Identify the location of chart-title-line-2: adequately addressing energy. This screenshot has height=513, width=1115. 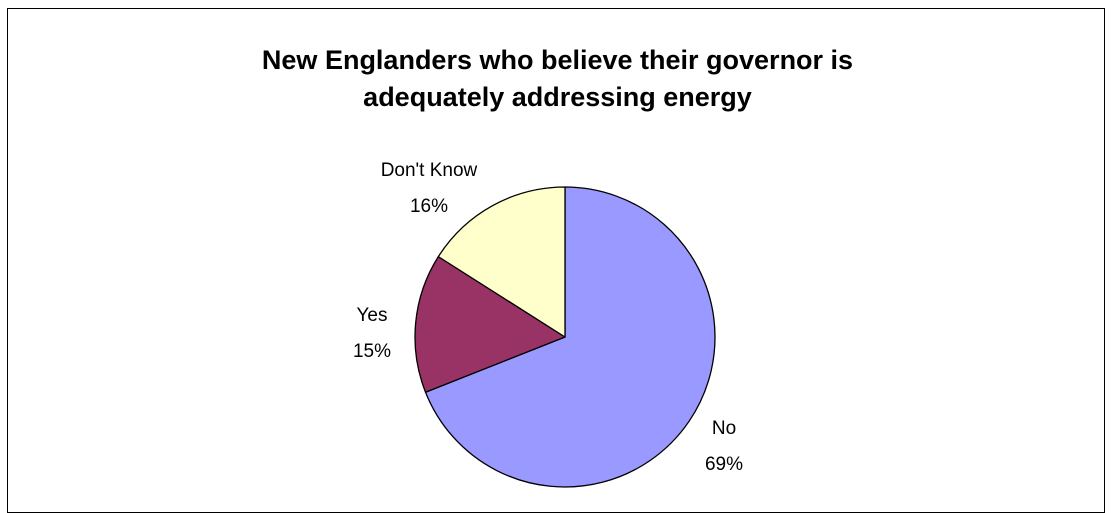
(557, 97).